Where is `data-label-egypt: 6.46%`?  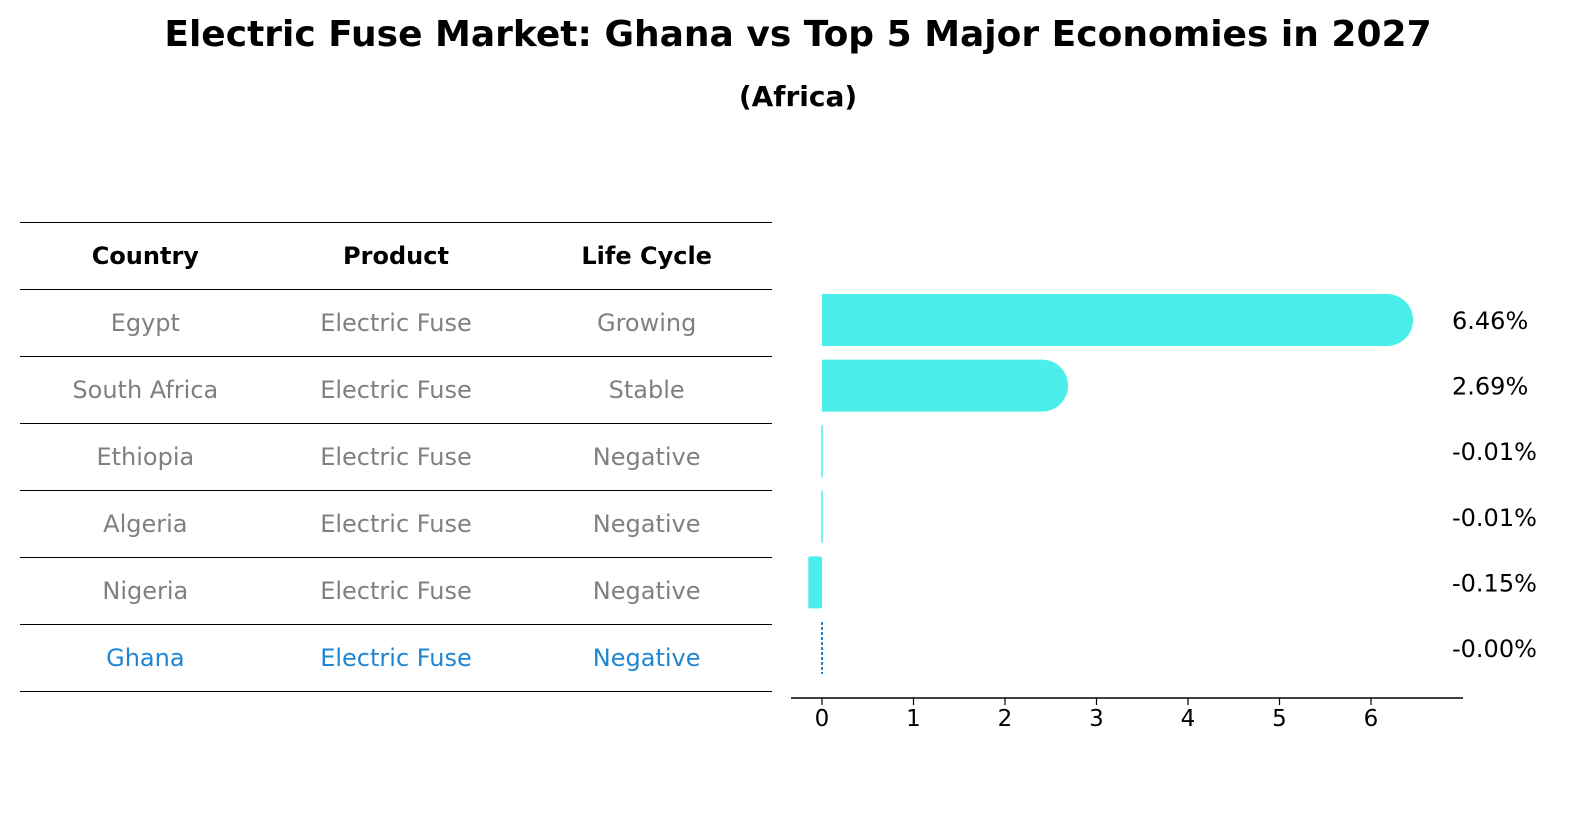 data-label-egypt: 6.46% is located at coordinates (1490, 321).